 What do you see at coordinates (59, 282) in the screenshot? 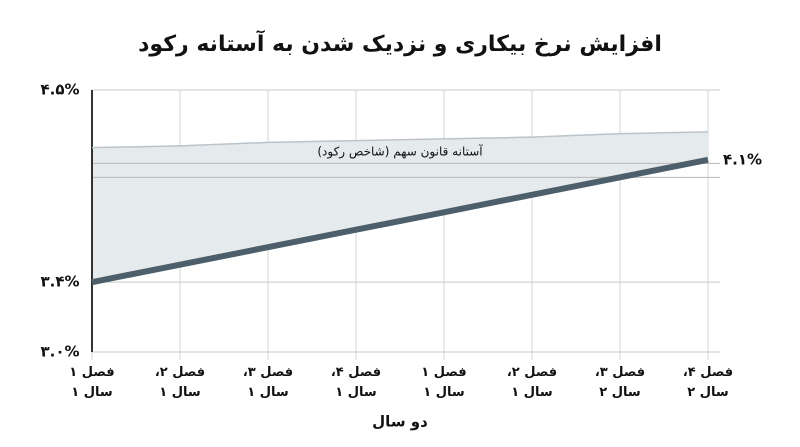
I see `y-tick-label: ۳.۴%` at bounding box center [59, 282].